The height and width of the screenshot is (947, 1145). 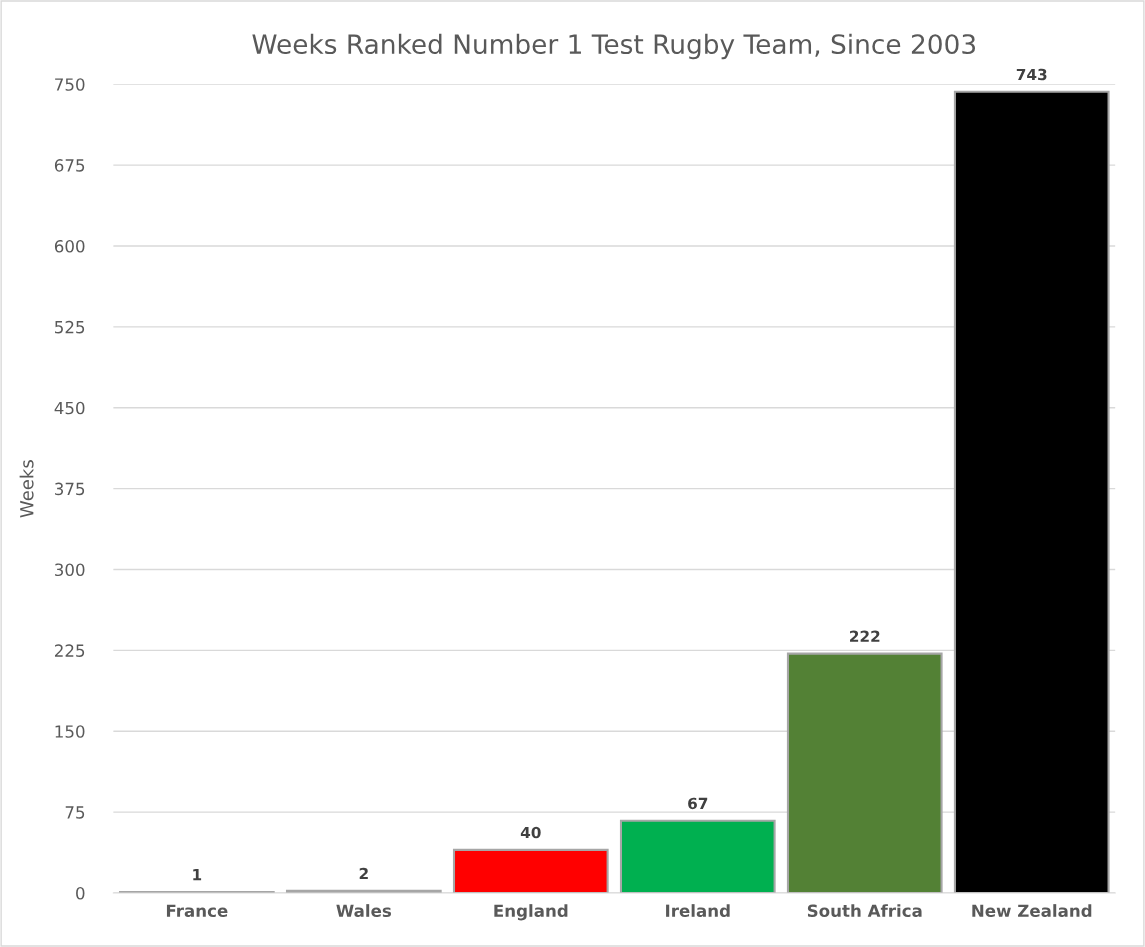 I want to click on y-tick-label: 300, so click(x=70, y=570).